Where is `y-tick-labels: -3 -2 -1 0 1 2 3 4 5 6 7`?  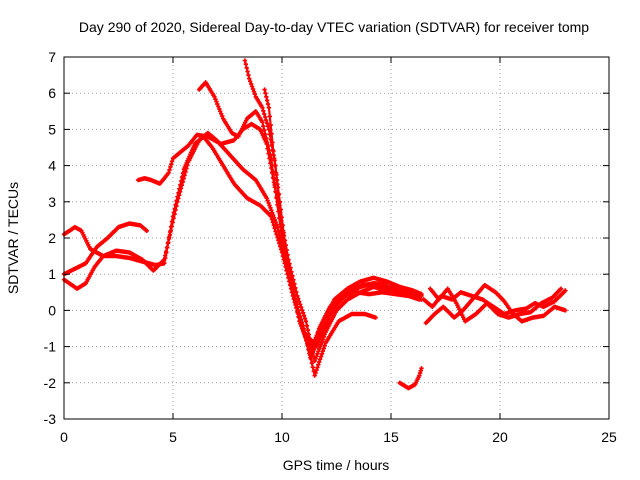 y-tick-labels: -3 -2 -1 0 1 2 3 4 5 6 7 is located at coordinates (50, 238).